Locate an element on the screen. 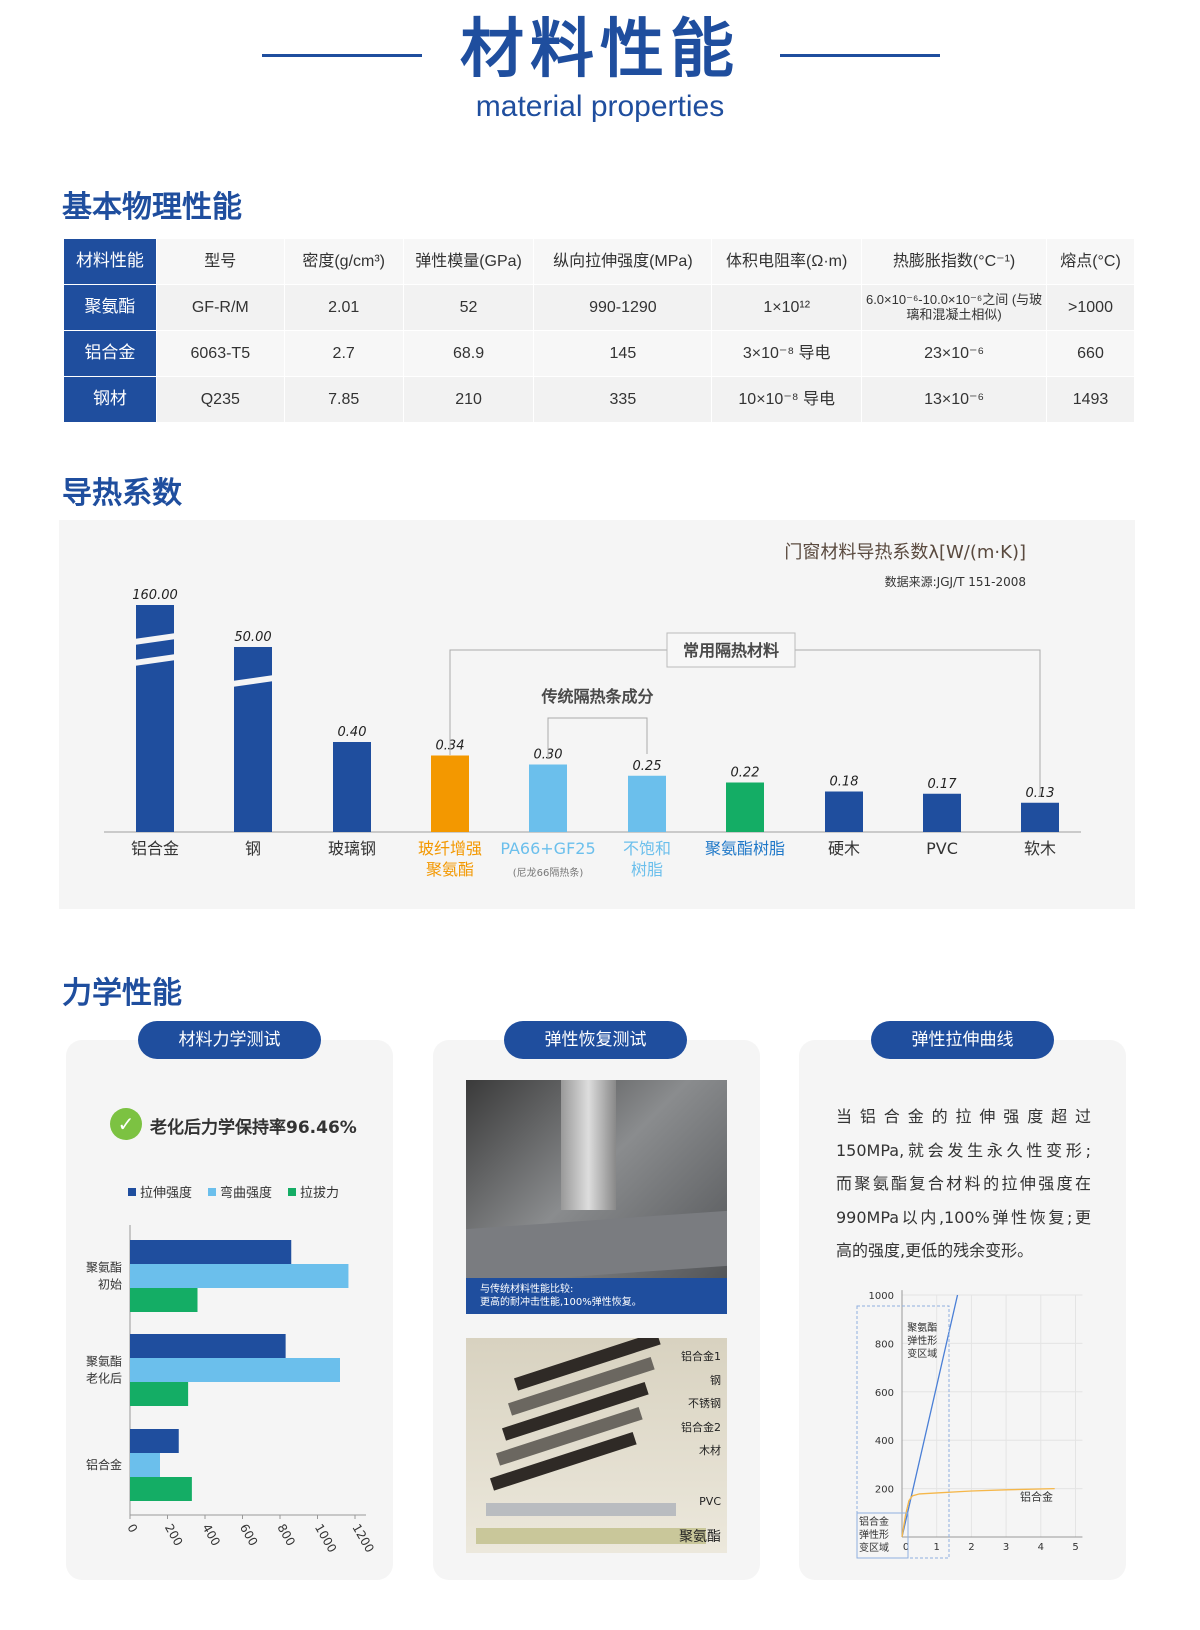 The height and width of the screenshot is (1630, 1200). pill-tensile-curve: 弹性拉伸曲线 is located at coordinates (962, 1040).